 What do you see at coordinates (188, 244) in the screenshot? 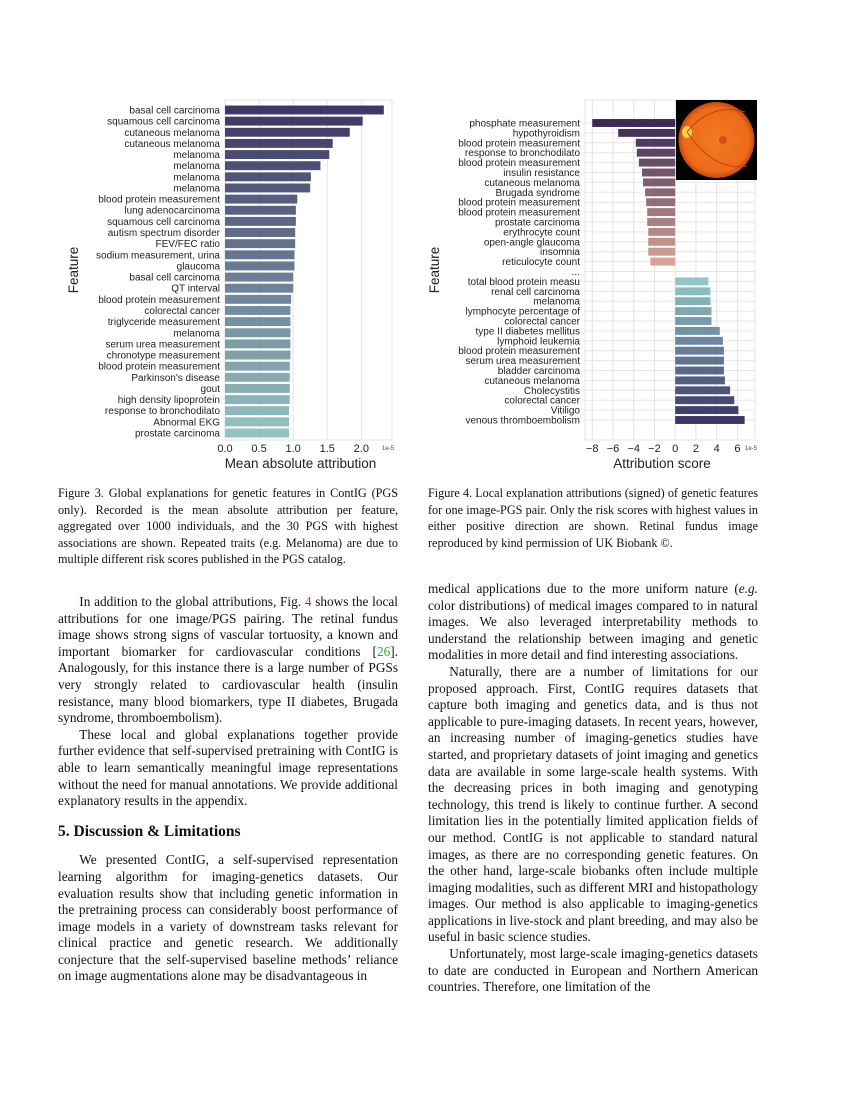
I see `y-tick-label: FEV/FEC ratio` at bounding box center [188, 244].